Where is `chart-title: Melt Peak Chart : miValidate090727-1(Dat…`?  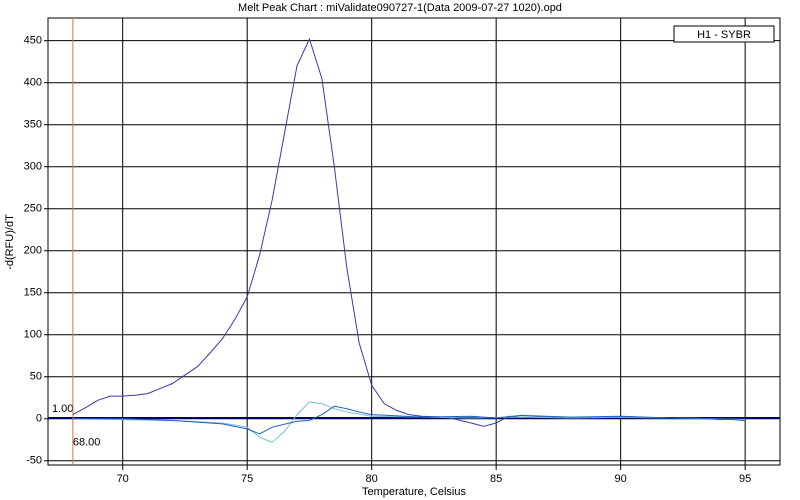 chart-title: Melt Peak Chart : miValidate090727-1(Dat… is located at coordinates (400, 8).